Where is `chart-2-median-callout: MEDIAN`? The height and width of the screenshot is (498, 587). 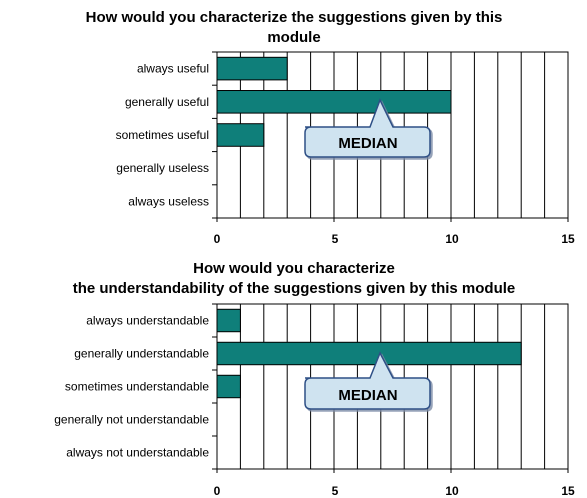
chart-2-median-callout: MEDIAN is located at coordinates (367, 380).